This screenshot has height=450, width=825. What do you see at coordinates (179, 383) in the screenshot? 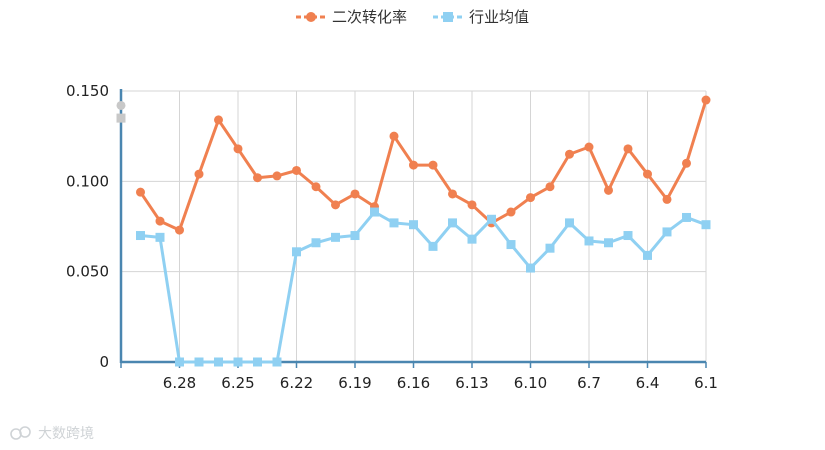
I see `x-tick-label: 6.28` at bounding box center [179, 383].